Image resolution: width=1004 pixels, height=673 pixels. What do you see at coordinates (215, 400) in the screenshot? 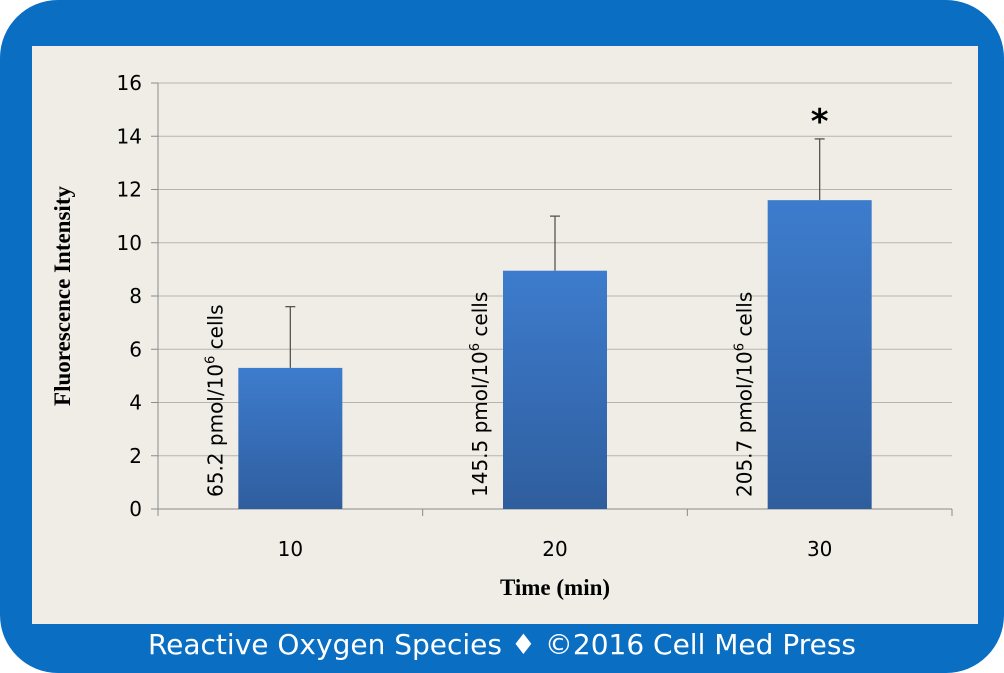
I see `bar-annotation: 65.2 pmol/106 cells` at bounding box center [215, 400].